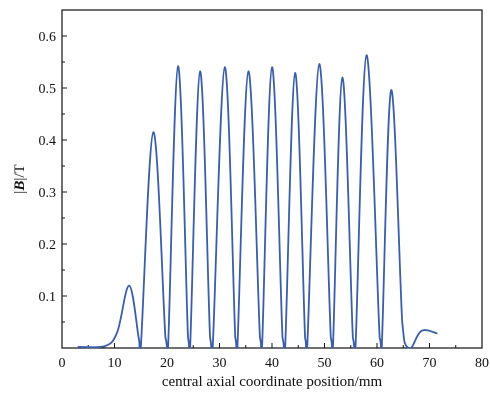 This screenshot has width=490, height=395. I want to click on x-tick-label: 0, so click(62, 363).